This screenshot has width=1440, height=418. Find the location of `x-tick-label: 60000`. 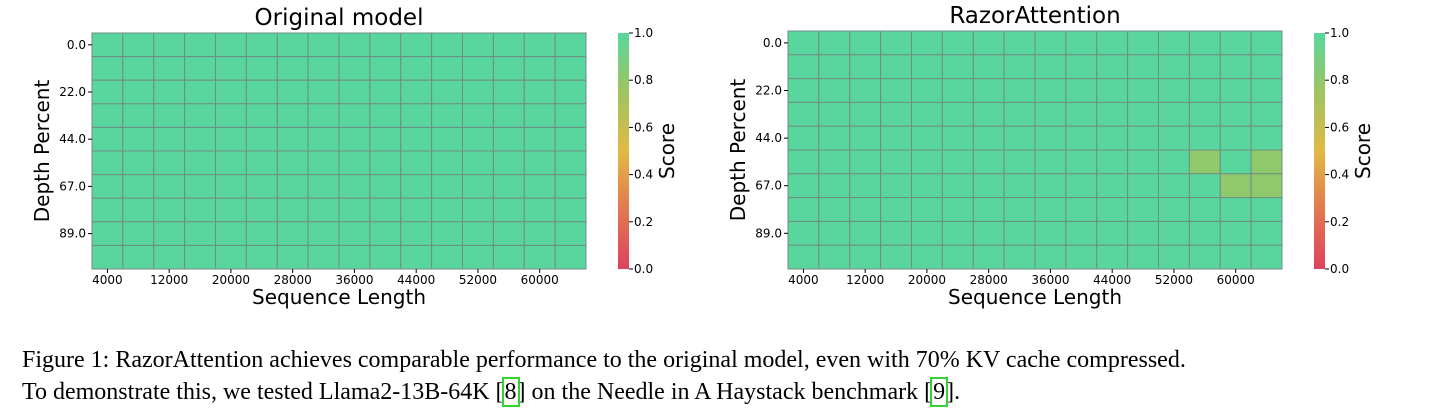

x-tick-label: 60000 is located at coordinates (1236, 280).